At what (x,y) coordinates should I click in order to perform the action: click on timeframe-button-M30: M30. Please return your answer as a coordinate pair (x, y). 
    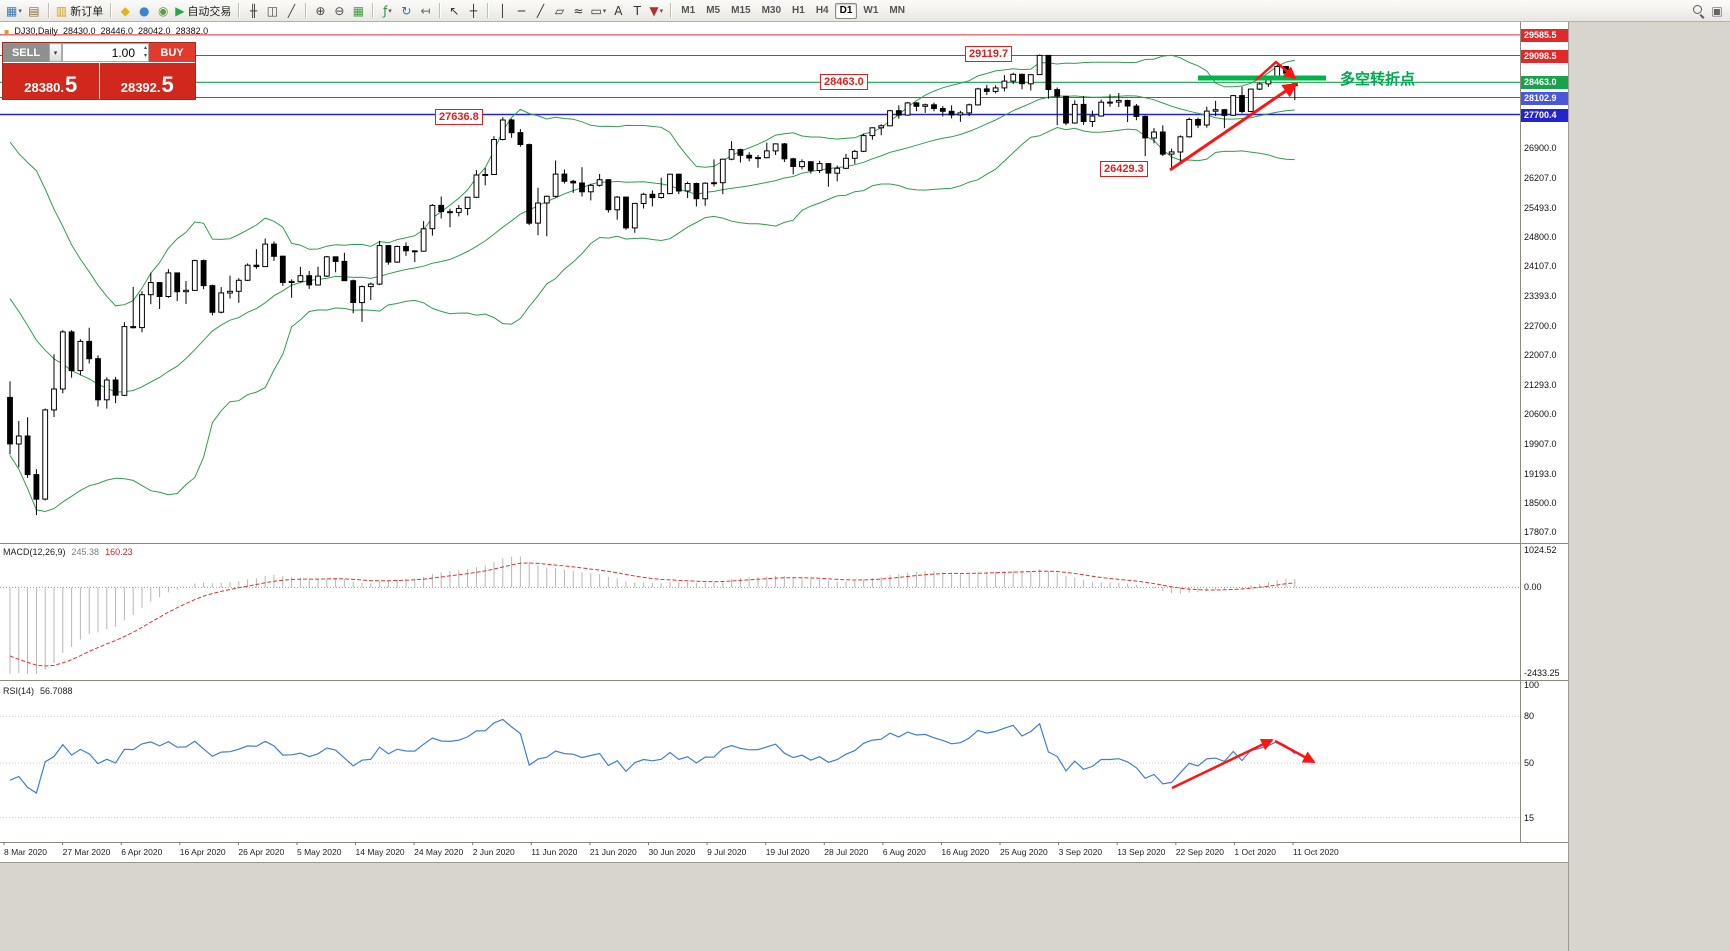
    Looking at the image, I should click on (771, 10).